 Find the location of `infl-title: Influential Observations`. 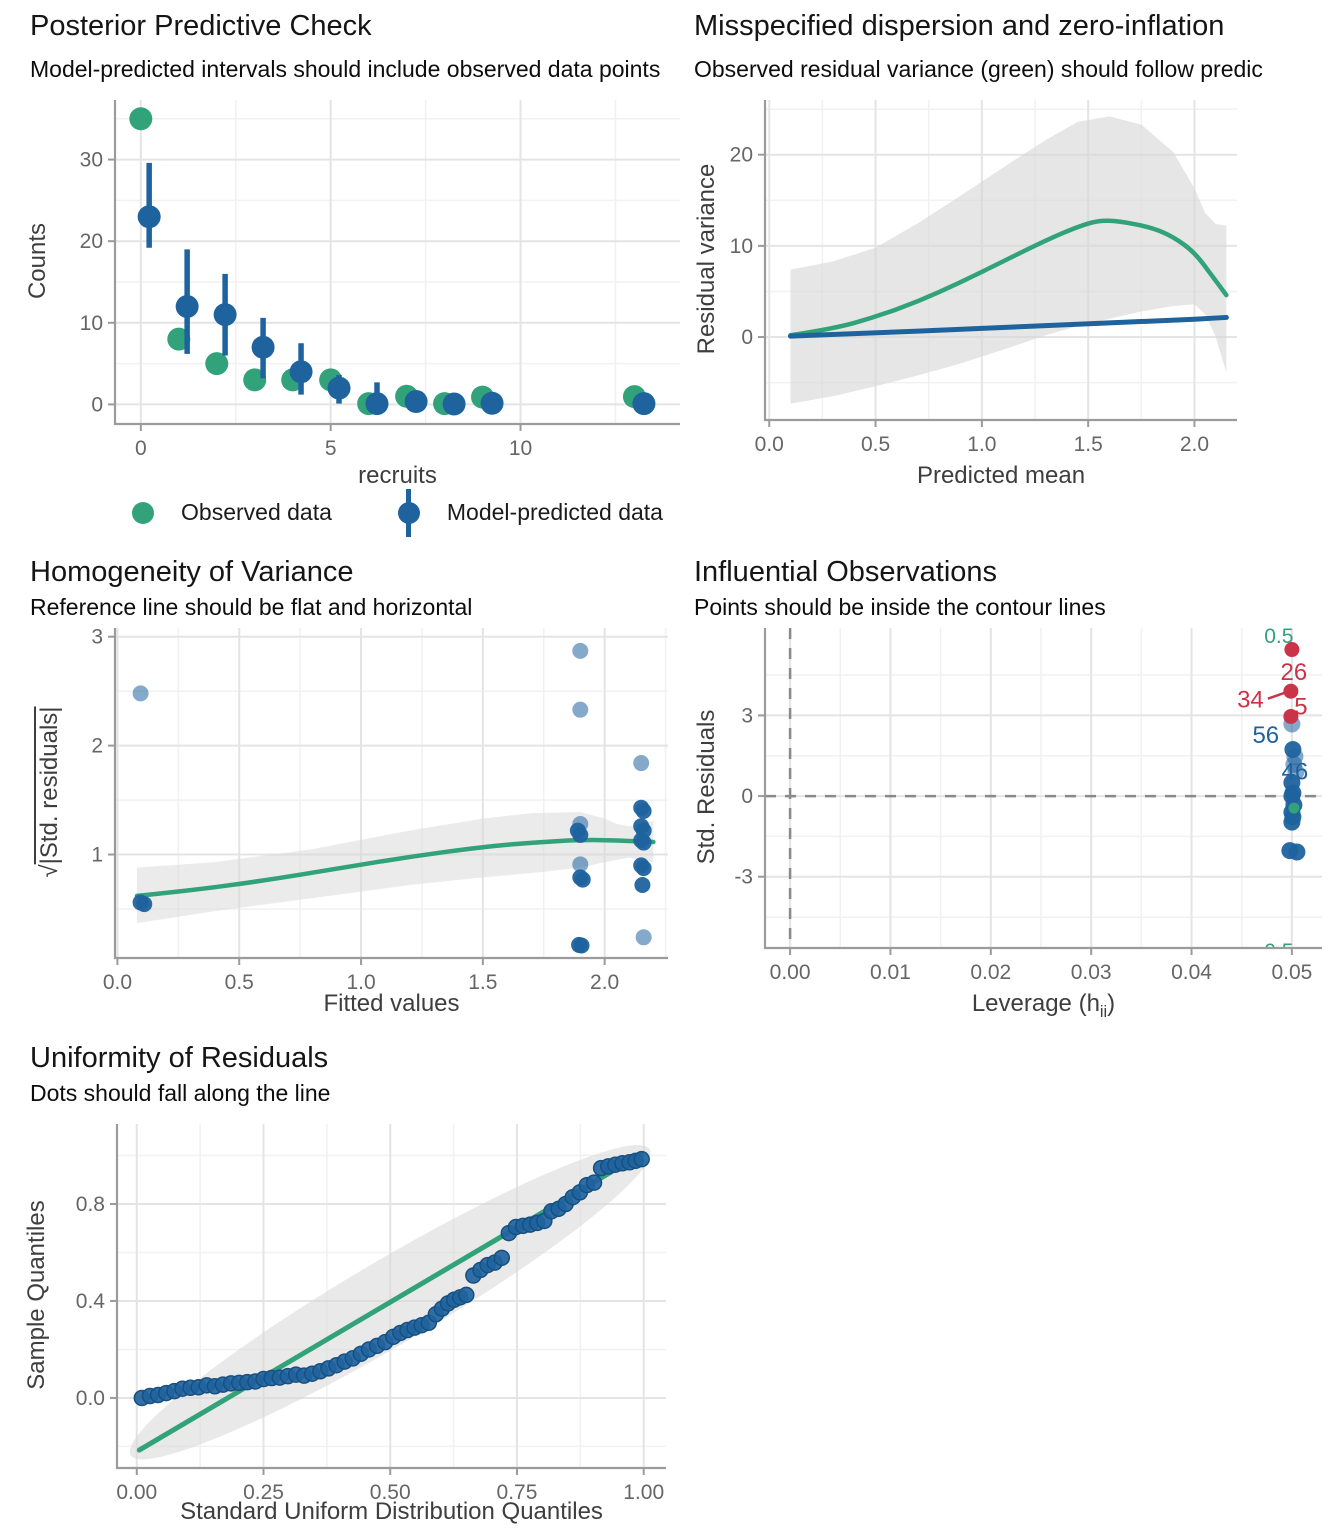

infl-title: Influential Observations is located at coordinates (846, 572).